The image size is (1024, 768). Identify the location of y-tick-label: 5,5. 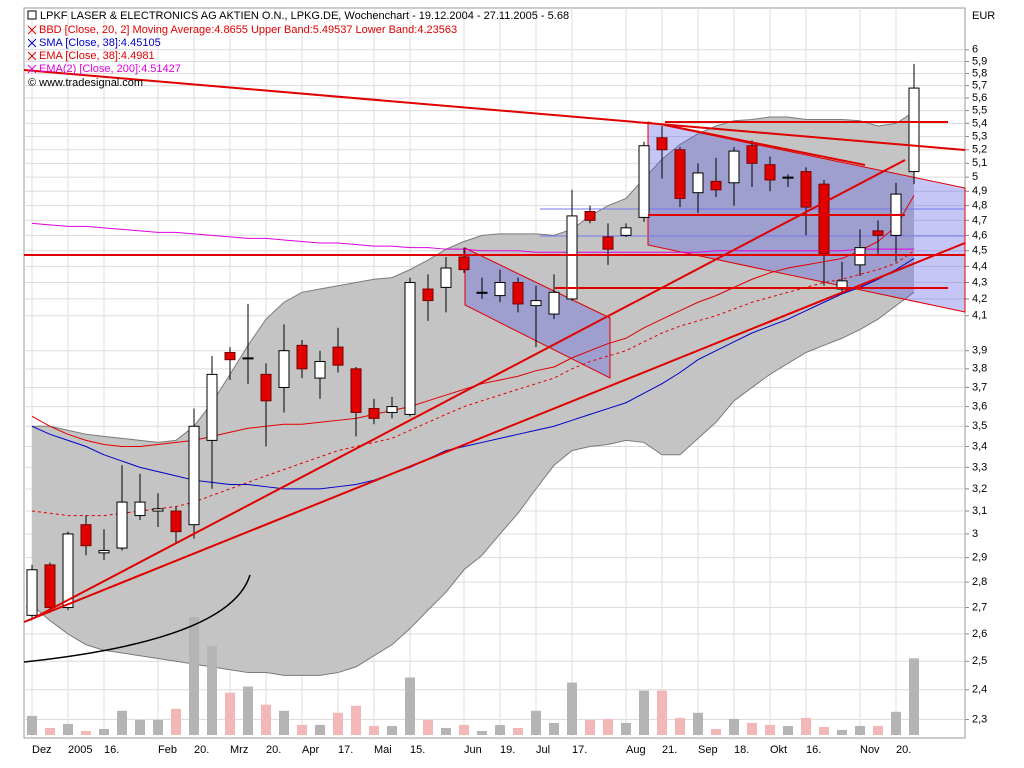
(979, 110).